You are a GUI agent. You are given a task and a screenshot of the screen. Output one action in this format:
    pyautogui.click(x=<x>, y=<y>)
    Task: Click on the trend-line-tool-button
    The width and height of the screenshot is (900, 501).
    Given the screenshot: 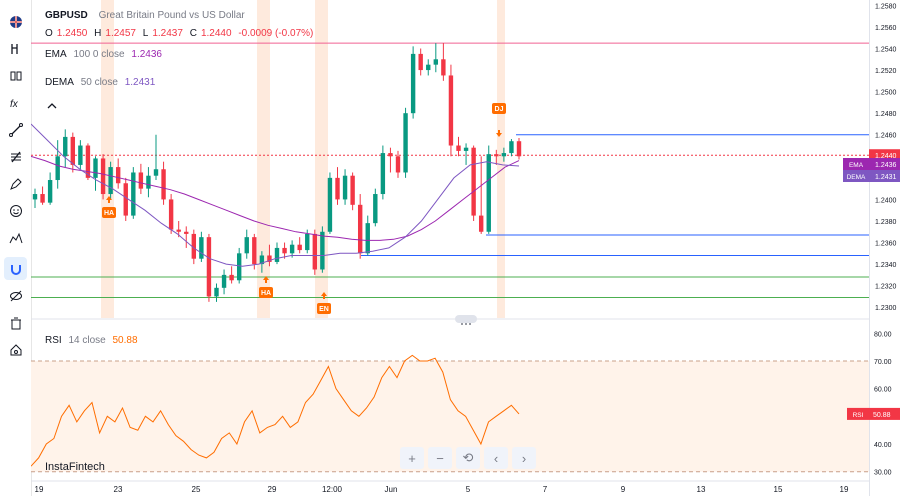 What is the action you would take?
    pyautogui.click(x=15, y=129)
    